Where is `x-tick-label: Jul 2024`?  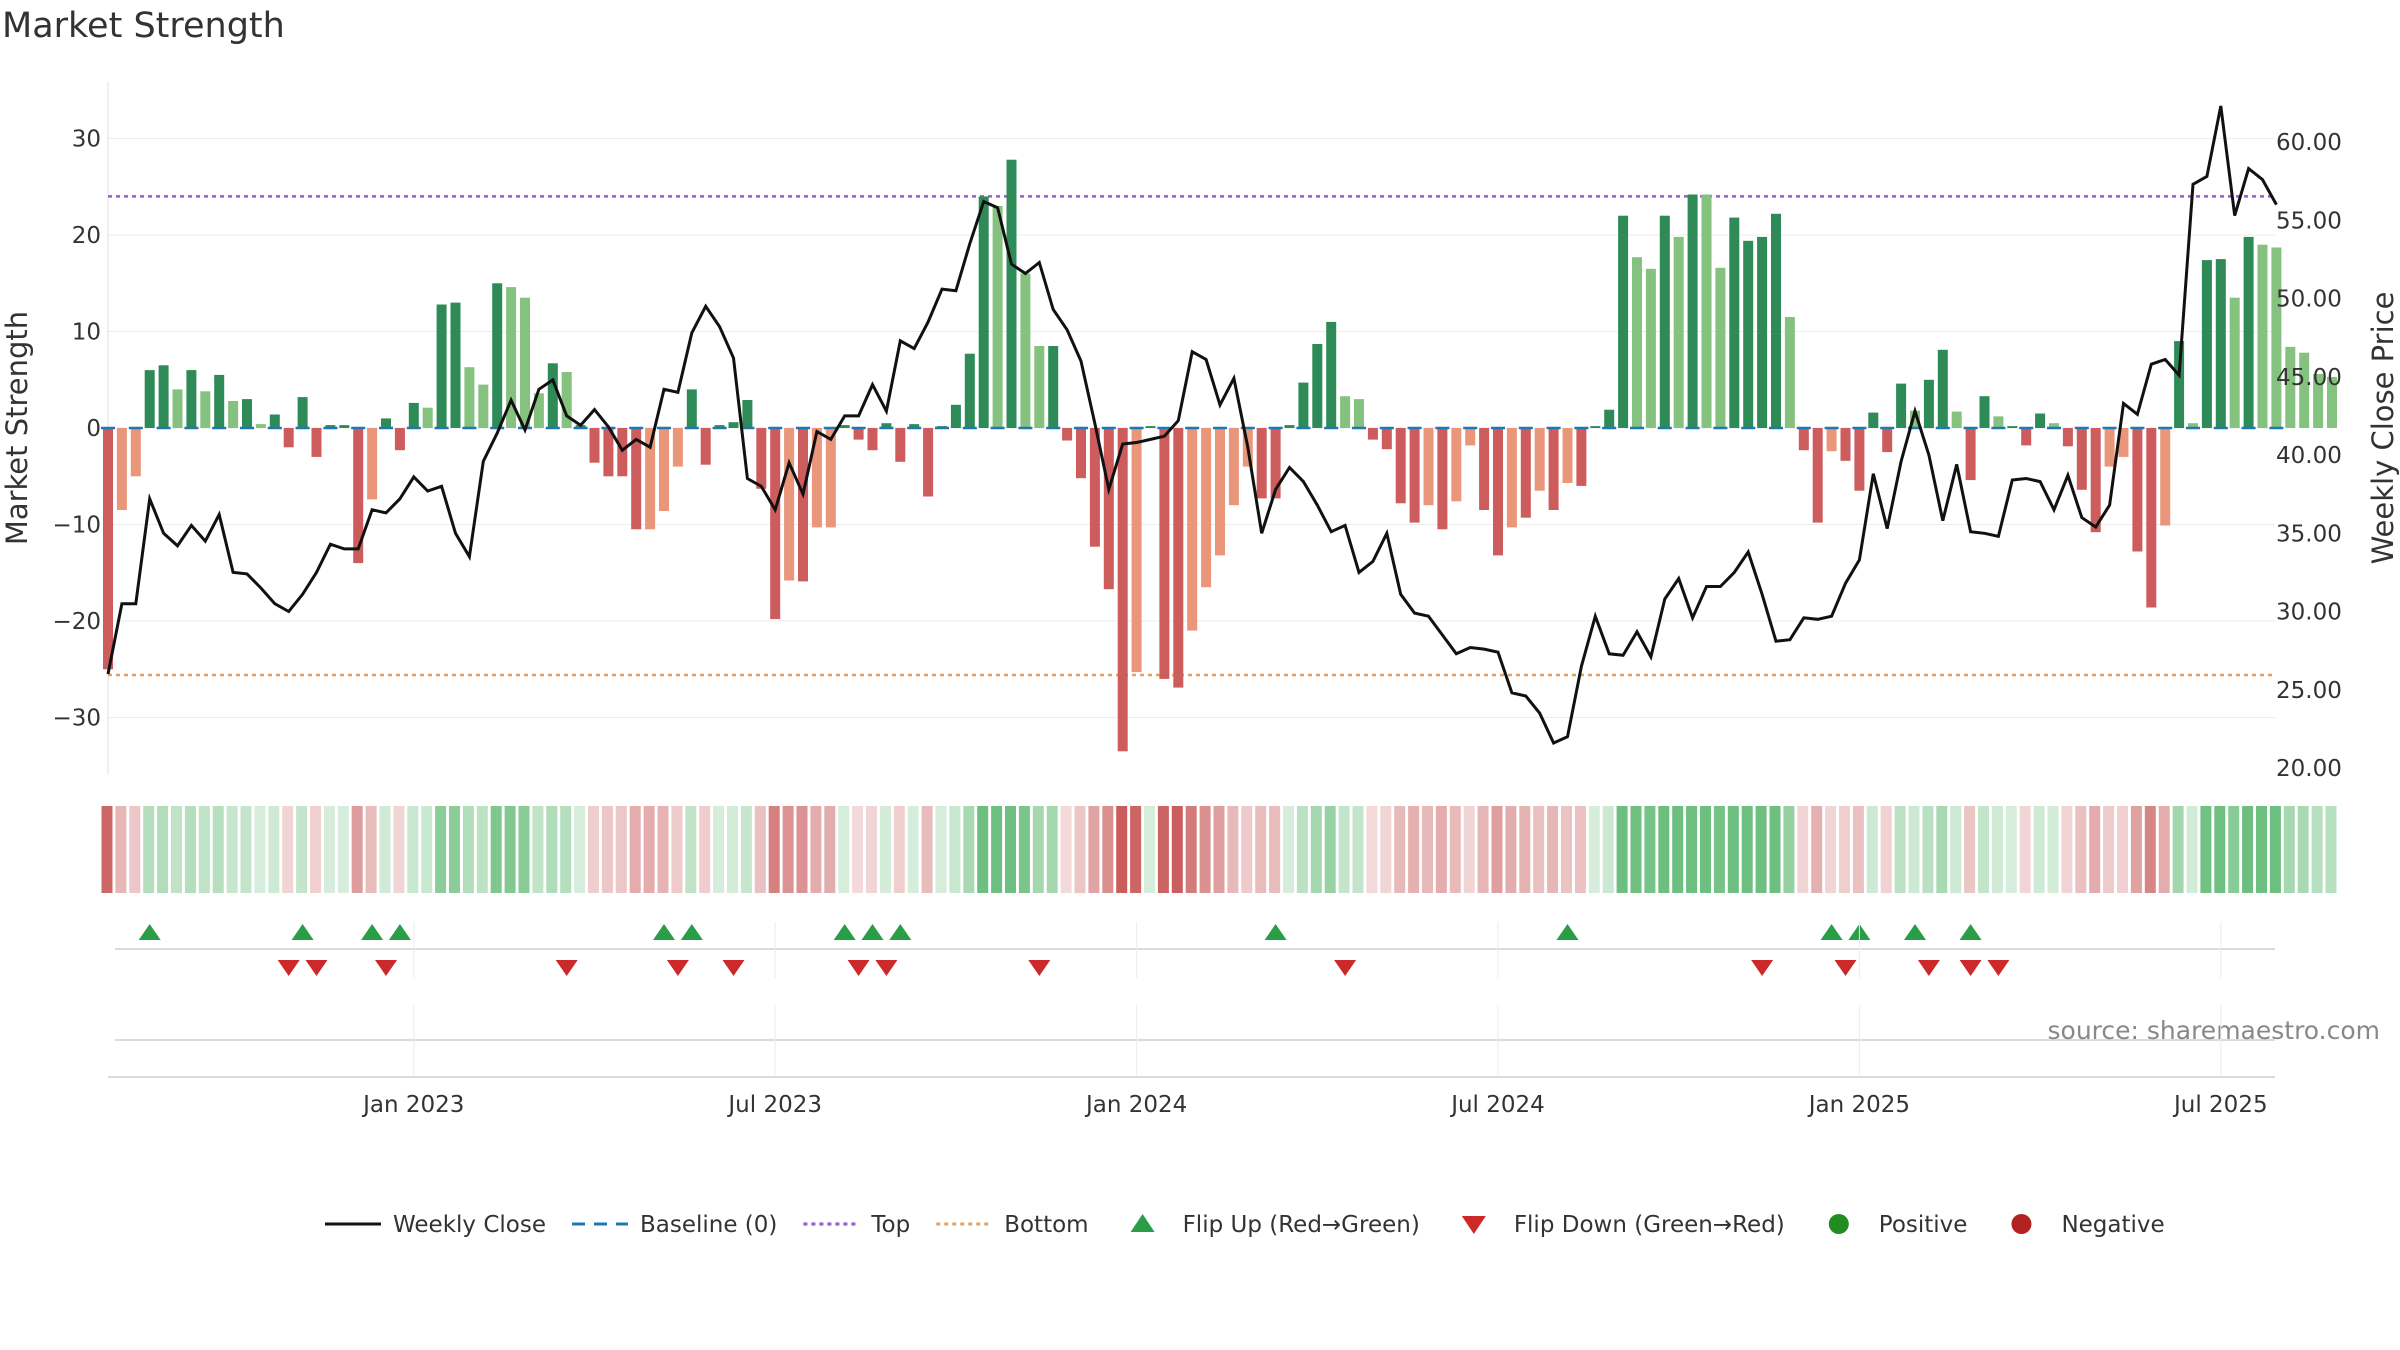 x-tick-label: Jul 2024 is located at coordinates (1497, 1105).